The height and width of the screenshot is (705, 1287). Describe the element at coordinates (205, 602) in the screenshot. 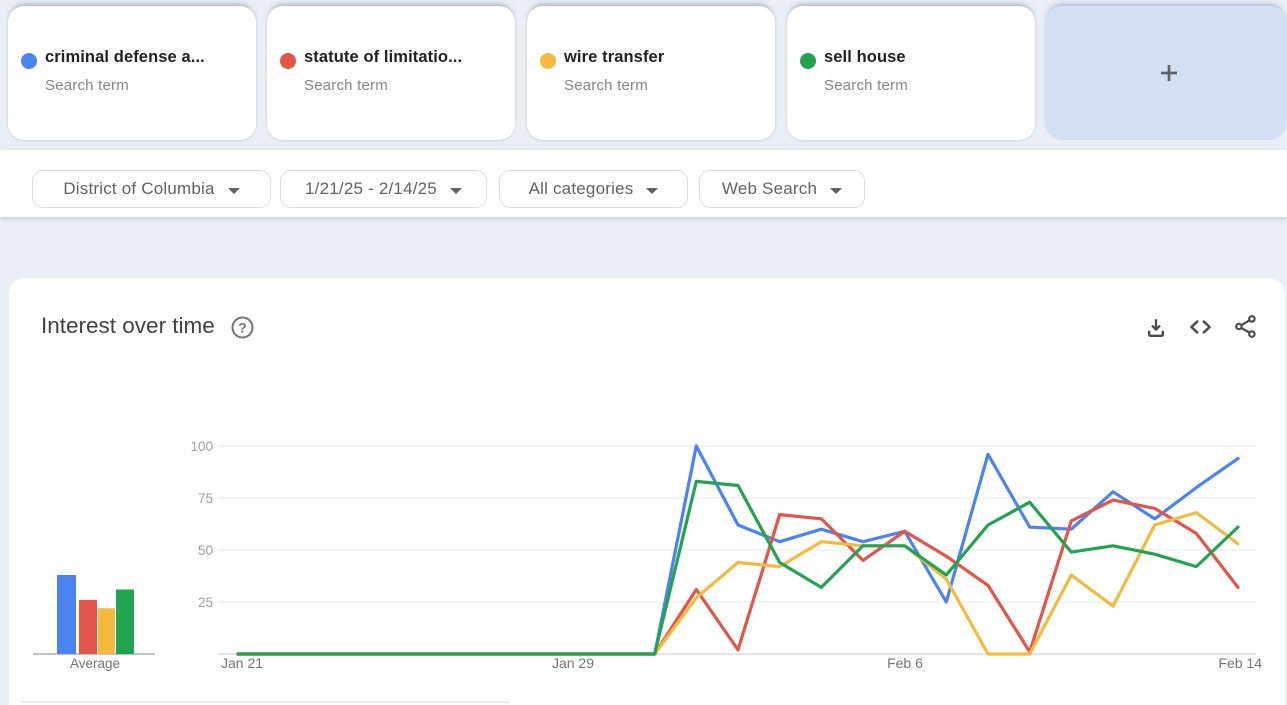

I see `svg-text: 25` at that location.